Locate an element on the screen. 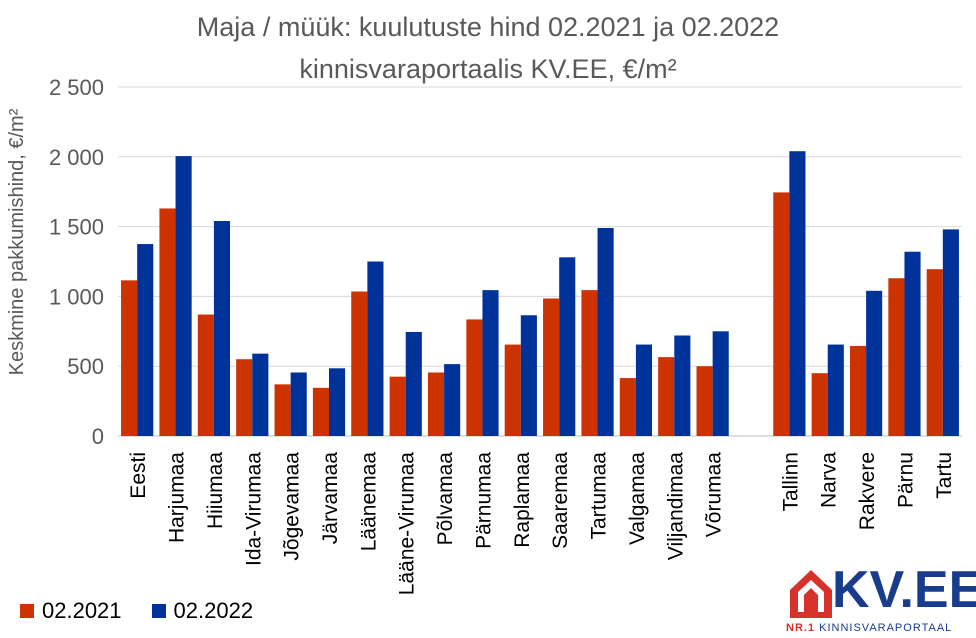 The height and width of the screenshot is (638, 976). x-tick-label: Hiiumaa is located at coordinates (215, 490).